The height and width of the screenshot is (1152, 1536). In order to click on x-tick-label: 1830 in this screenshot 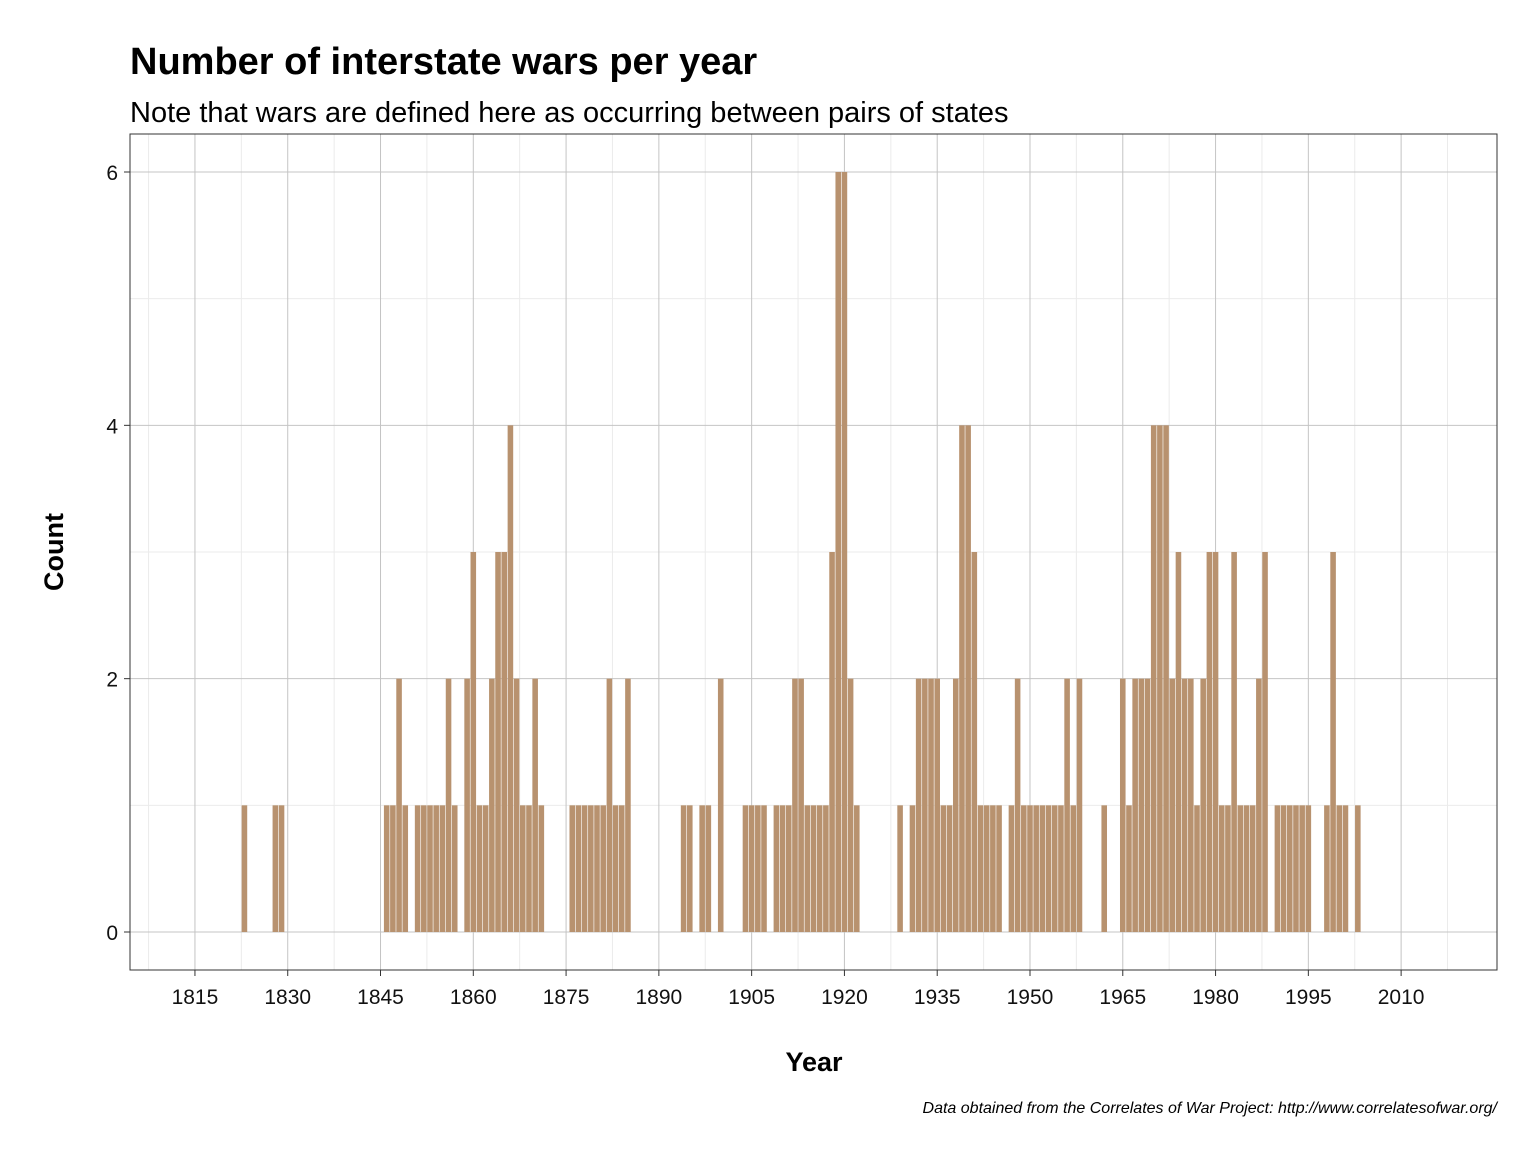, I will do `click(287, 997)`.